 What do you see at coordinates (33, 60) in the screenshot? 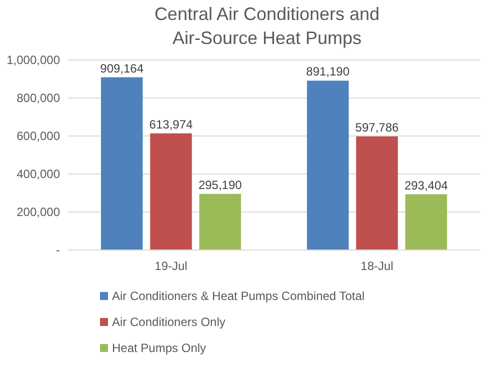
I see `y-tick-label: 1,000,000` at bounding box center [33, 60].